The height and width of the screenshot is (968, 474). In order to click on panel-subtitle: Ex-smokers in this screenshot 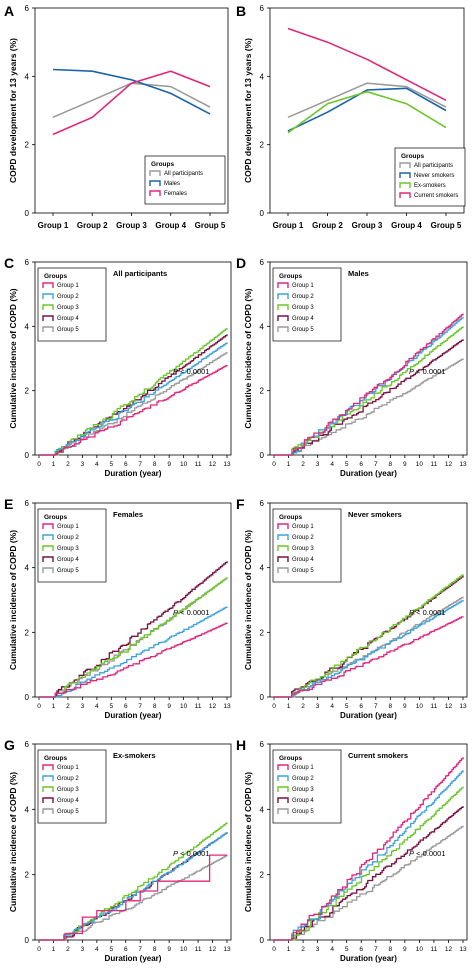, I will do `click(134, 755)`.